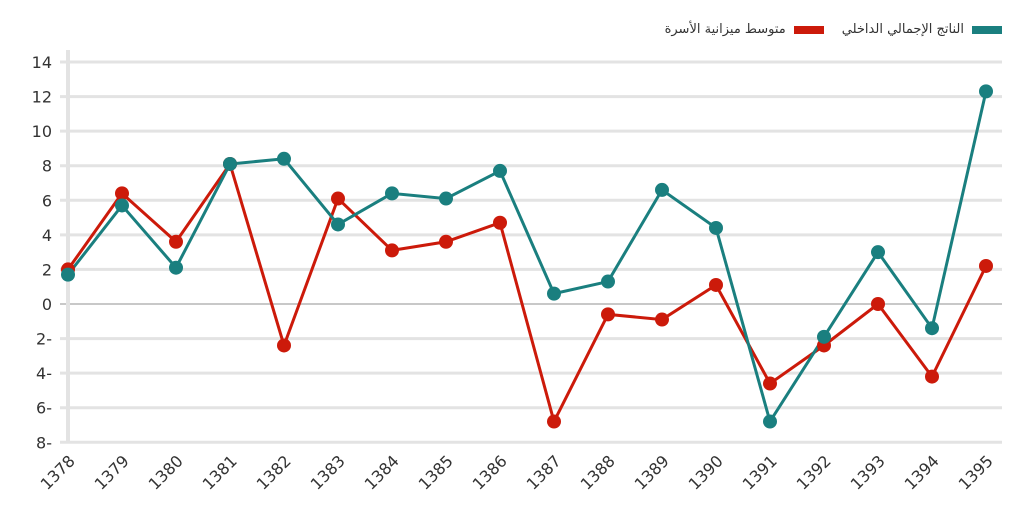 Image resolution: width=1024 pixels, height=527 pixels. What do you see at coordinates (598, 472) in the screenshot?
I see `x-tick-label: 1388` at bounding box center [598, 472].